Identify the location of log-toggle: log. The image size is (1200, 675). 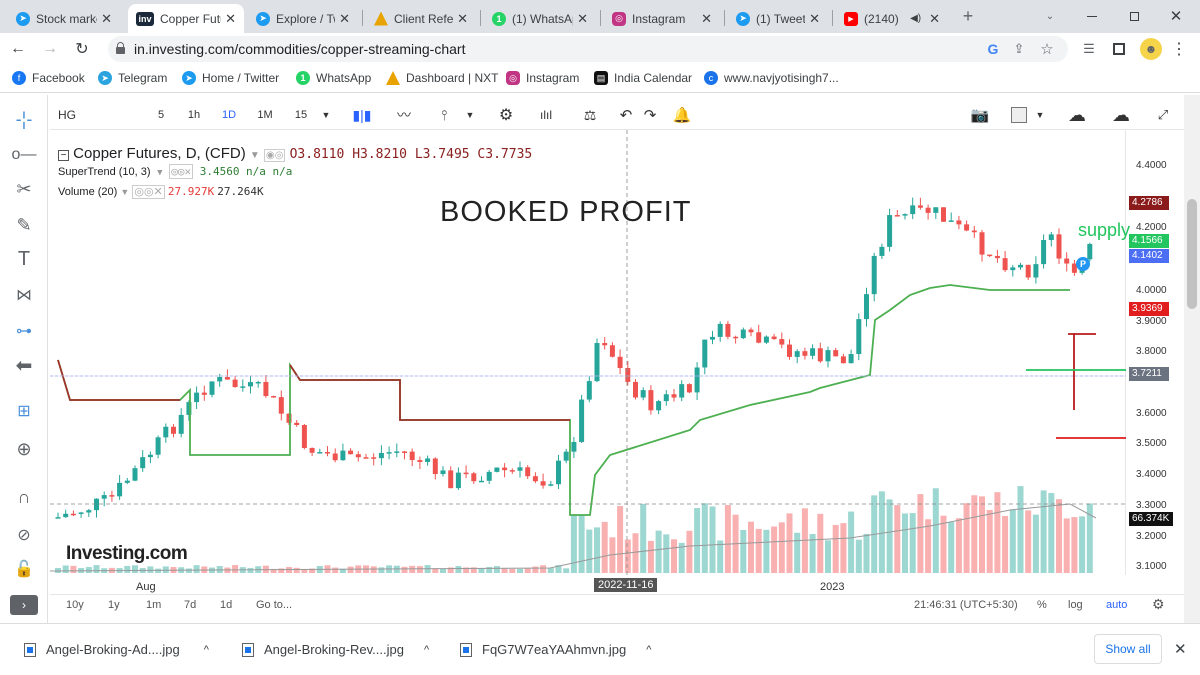
(1075, 605).